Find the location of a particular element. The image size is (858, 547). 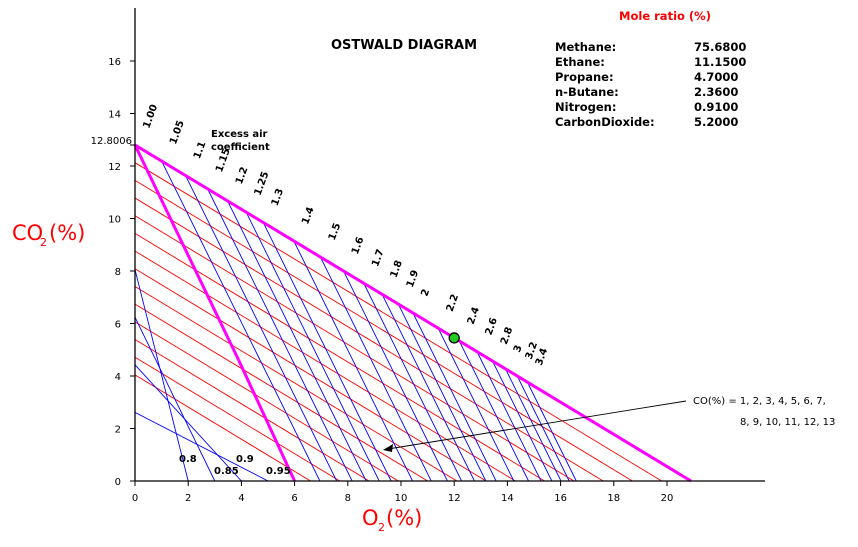

x-tick-label: 18 is located at coordinates (613, 498).